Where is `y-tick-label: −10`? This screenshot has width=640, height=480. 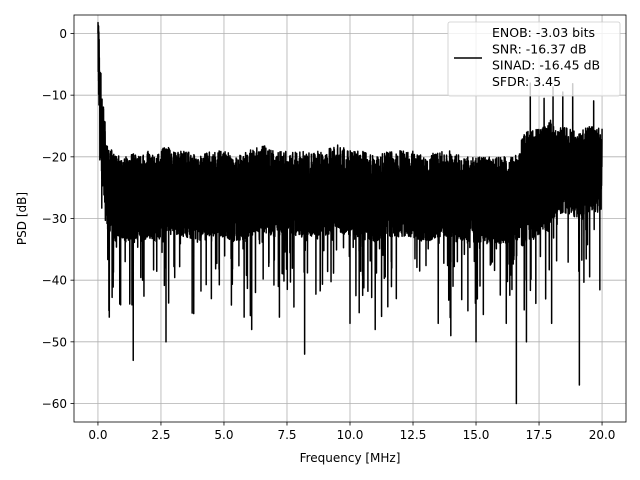 y-tick-label: −10 is located at coordinates (54, 96).